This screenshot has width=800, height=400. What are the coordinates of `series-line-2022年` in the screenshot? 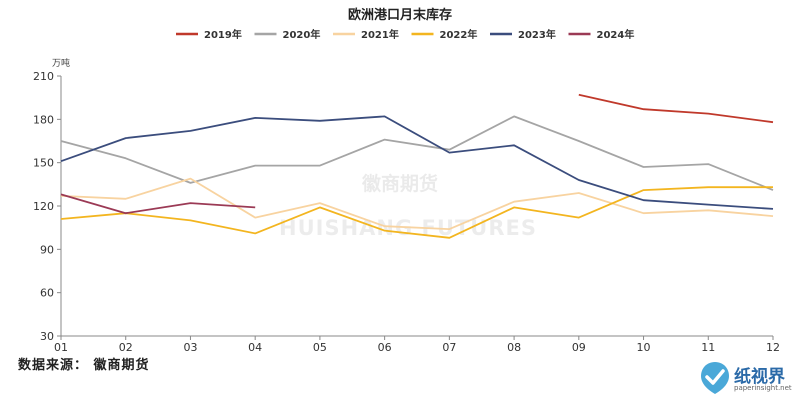 It's located at (416, 212).